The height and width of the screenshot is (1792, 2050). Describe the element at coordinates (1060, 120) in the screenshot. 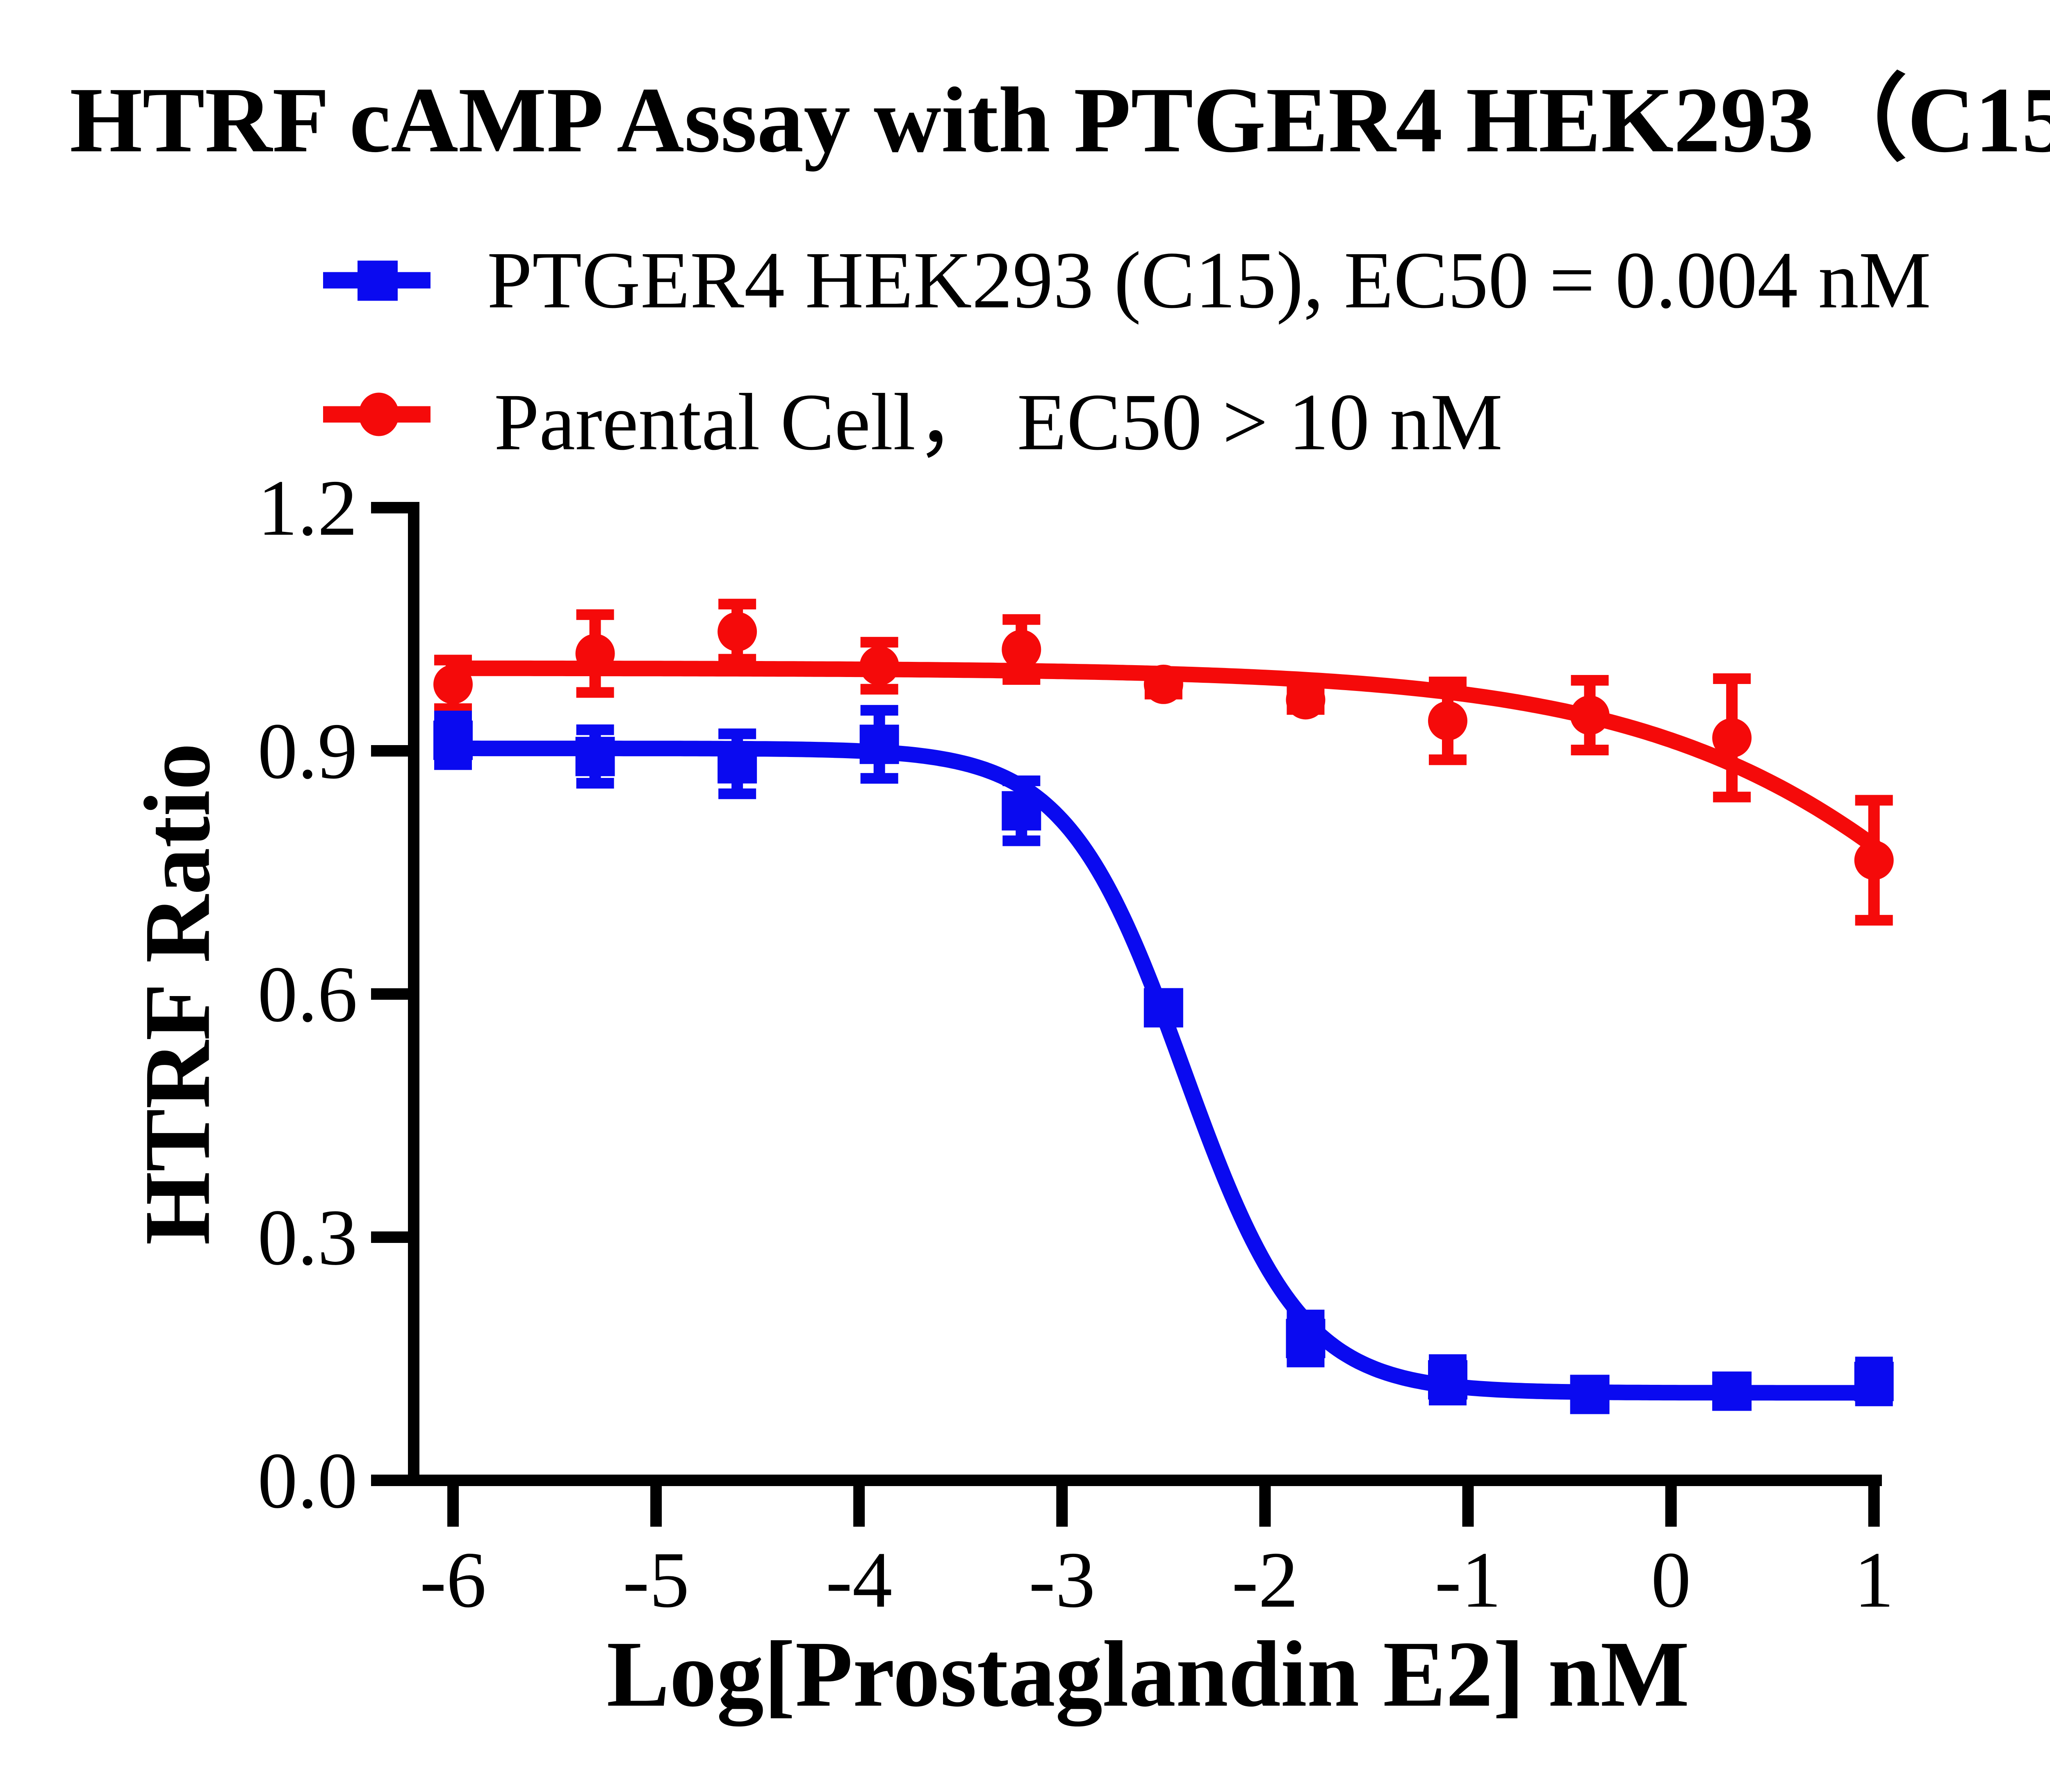

I see `chart-title: HTRF cAMP Assay with PTGER4 HEK293（C15）` at that location.